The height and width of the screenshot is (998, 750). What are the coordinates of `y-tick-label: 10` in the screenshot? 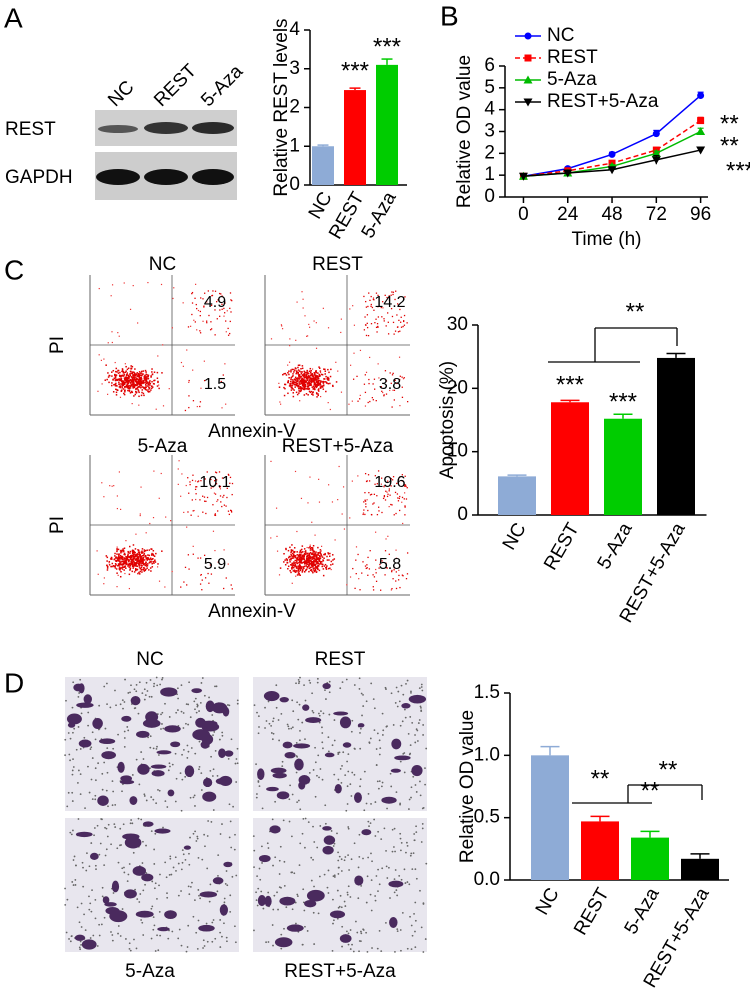 It's located at (457, 451).